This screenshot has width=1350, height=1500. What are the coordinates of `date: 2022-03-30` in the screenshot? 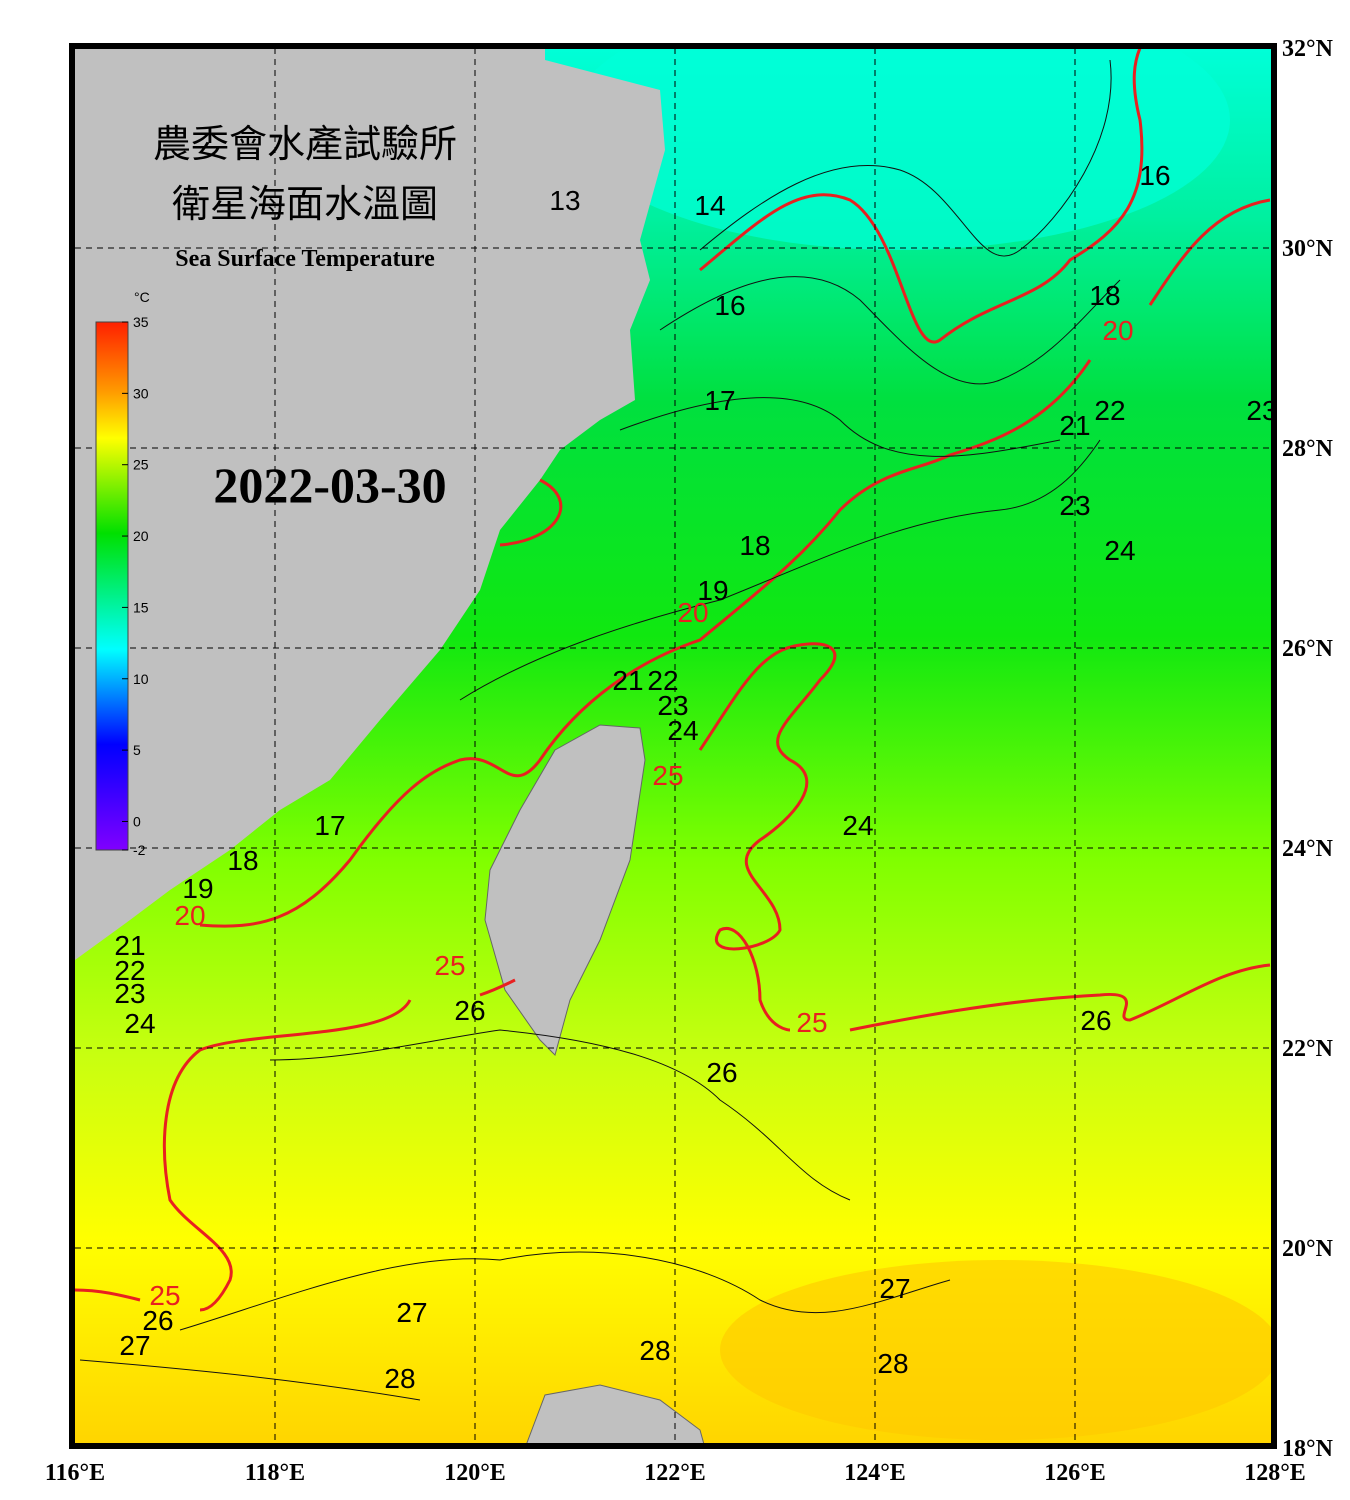 It's located at (329, 485).